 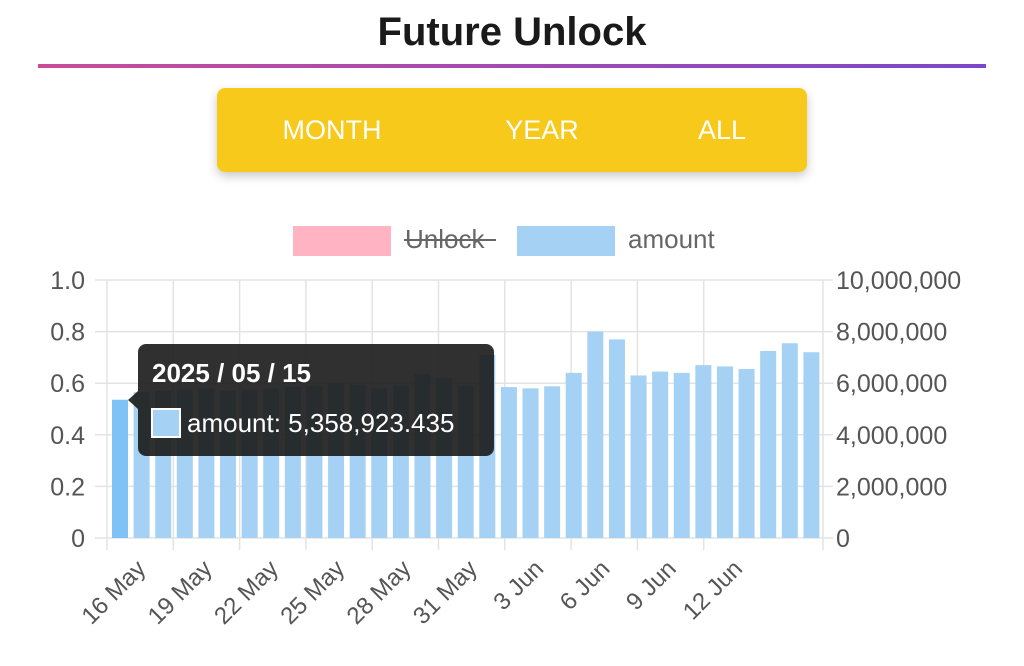 I want to click on x-tick-label: 31 May, so click(x=445, y=592).